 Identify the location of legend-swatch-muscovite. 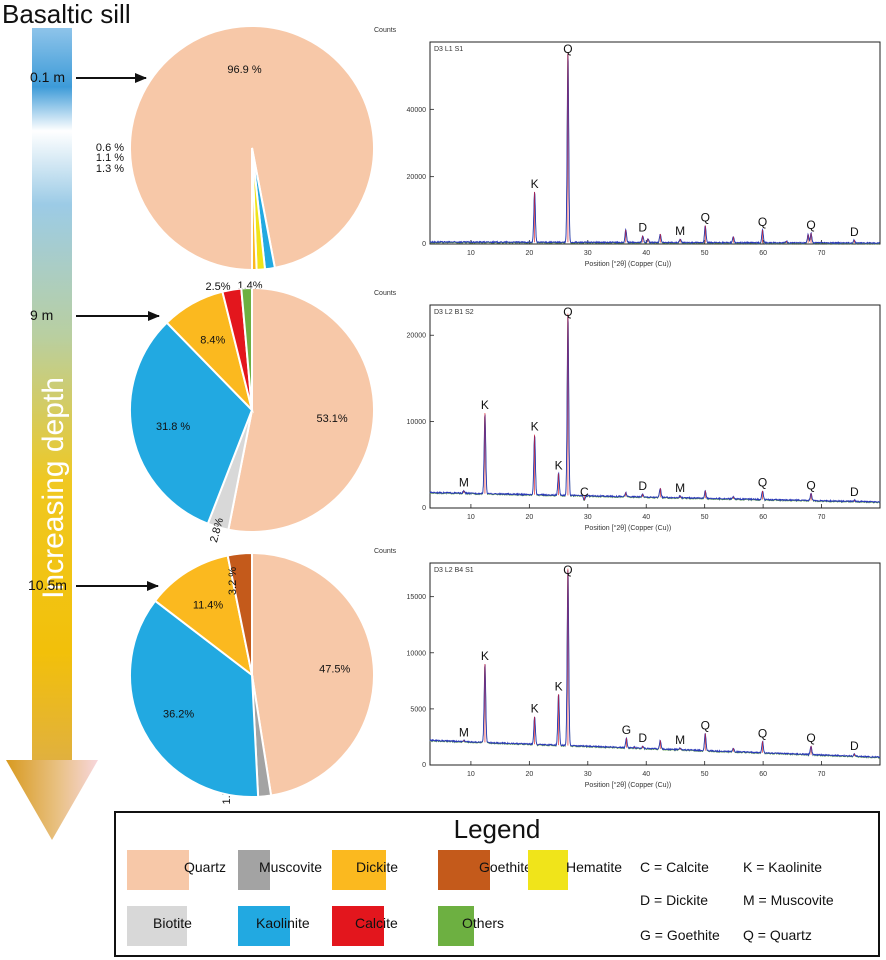
(254, 870).